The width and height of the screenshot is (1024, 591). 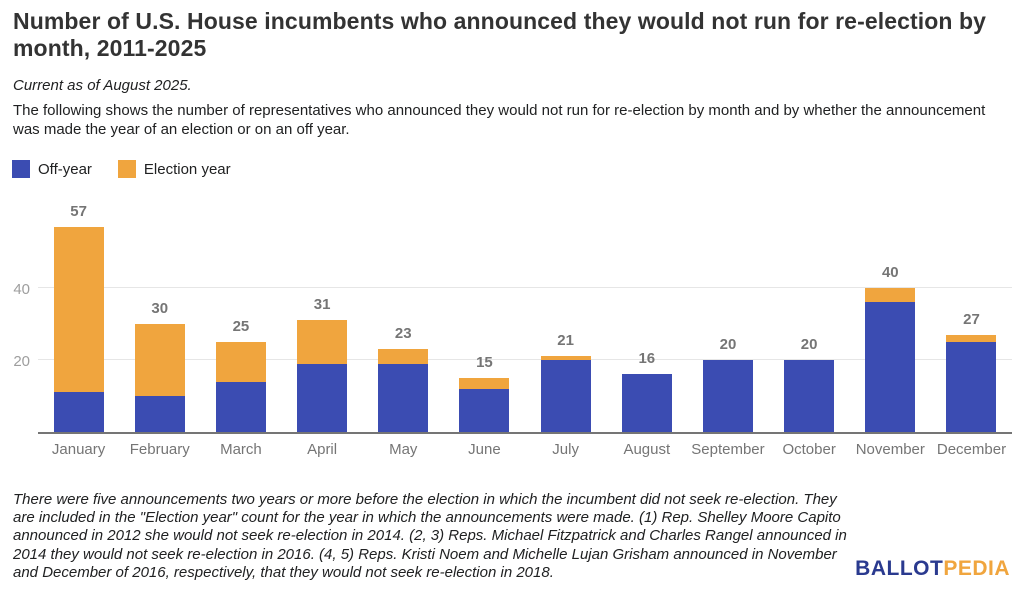 What do you see at coordinates (65, 169) in the screenshot?
I see `legend-label-off-year: Off-year` at bounding box center [65, 169].